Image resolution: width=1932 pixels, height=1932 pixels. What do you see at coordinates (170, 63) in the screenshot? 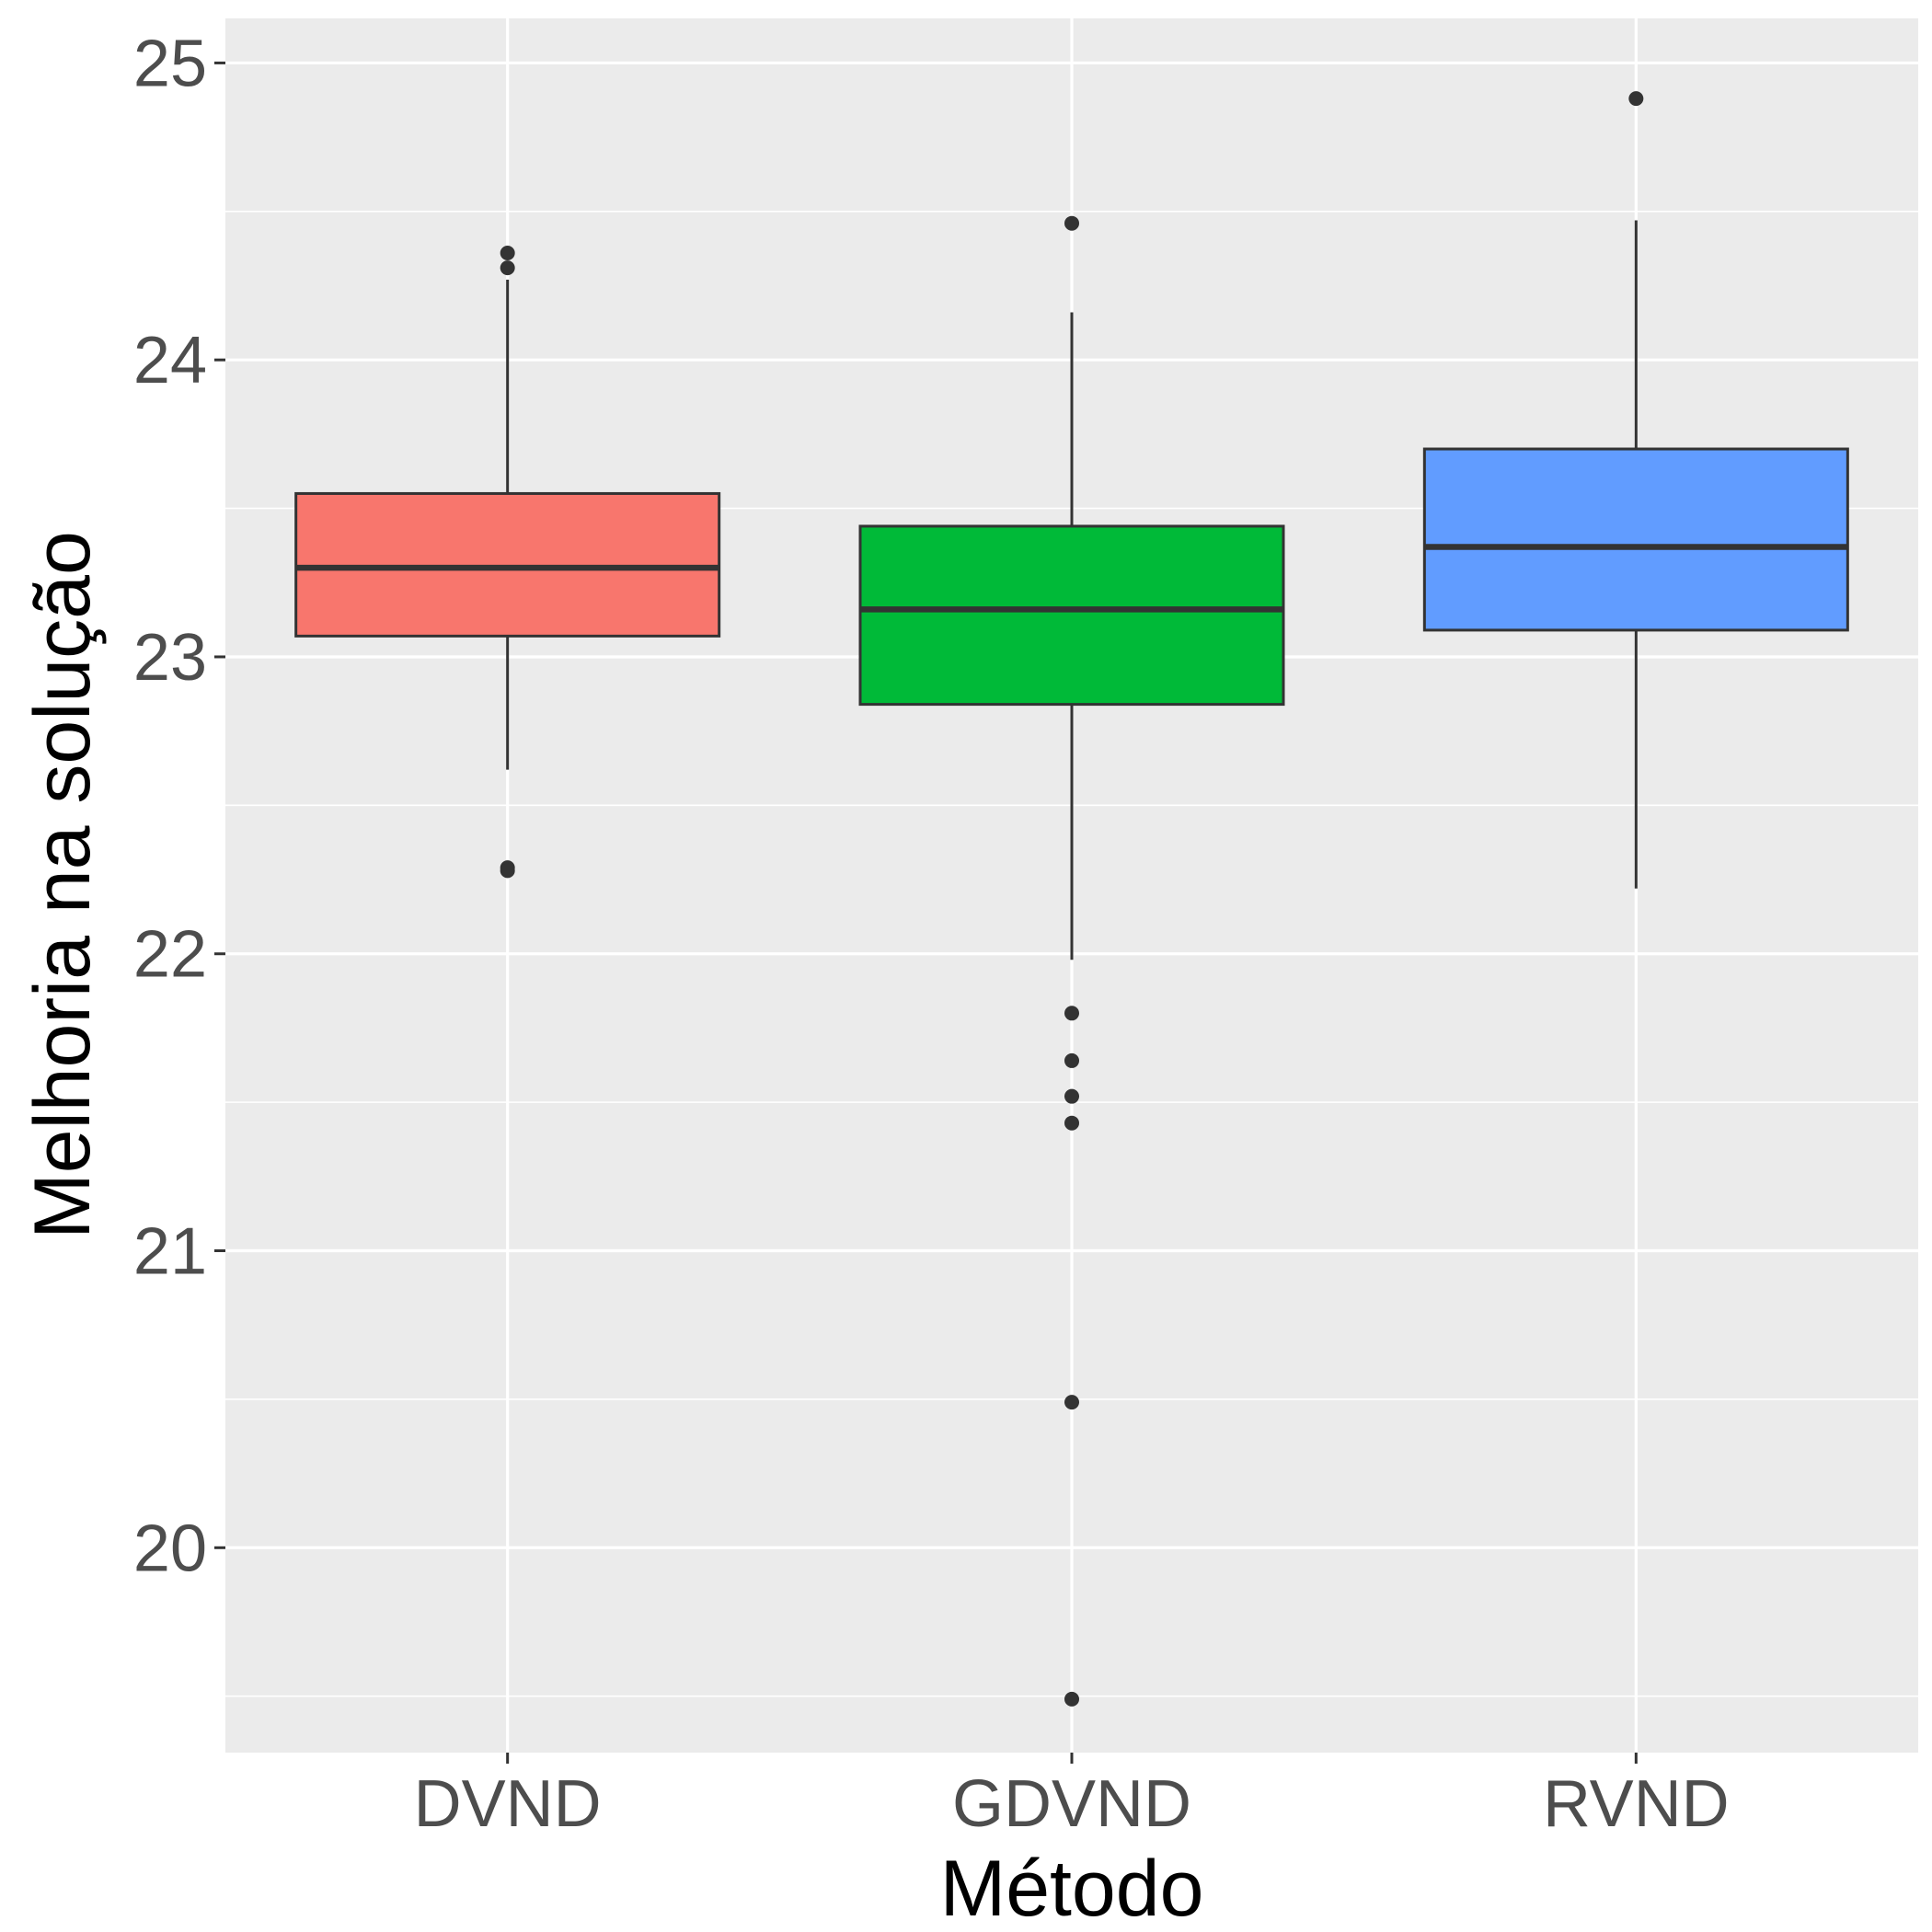
I see `y-tick-label: 25` at bounding box center [170, 63].